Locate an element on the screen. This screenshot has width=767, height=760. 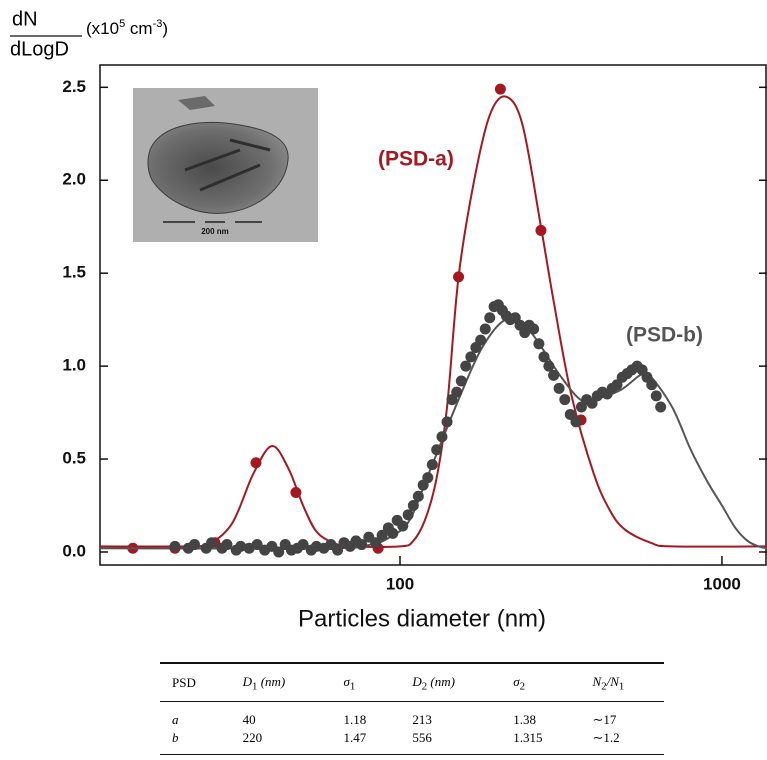
y-tick-label: 2.0 is located at coordinates (74, 179).